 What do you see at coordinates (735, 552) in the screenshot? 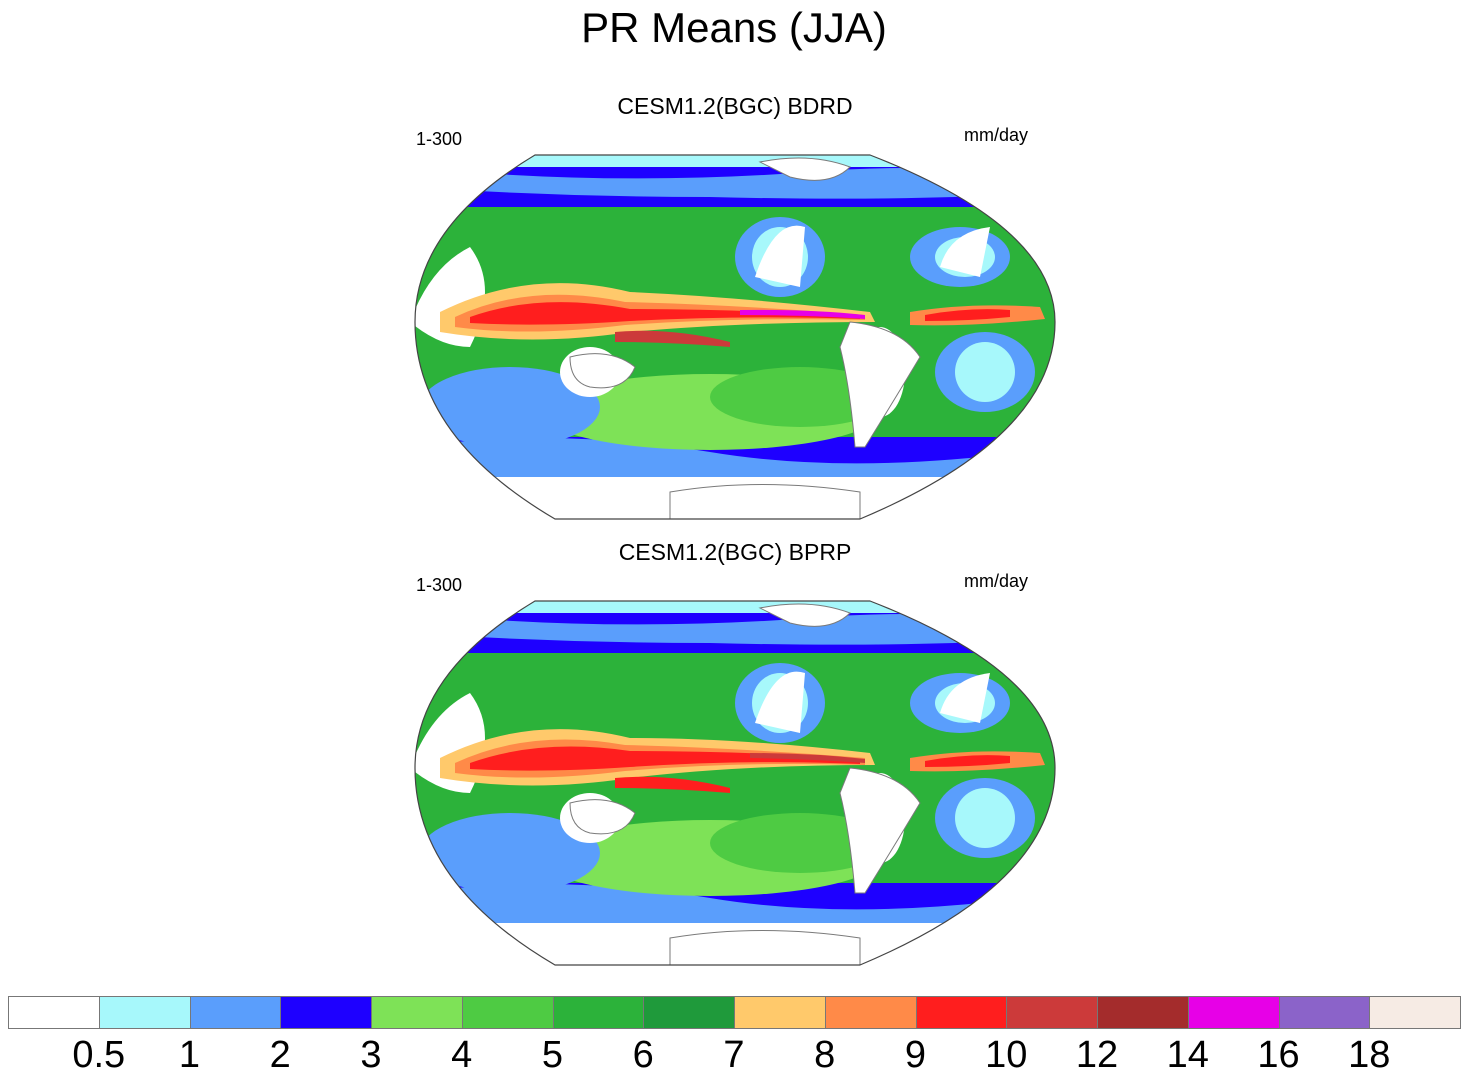
I see `panel-title: CESM1.2(BGC) BPRP` at bounding box center [735, 552].